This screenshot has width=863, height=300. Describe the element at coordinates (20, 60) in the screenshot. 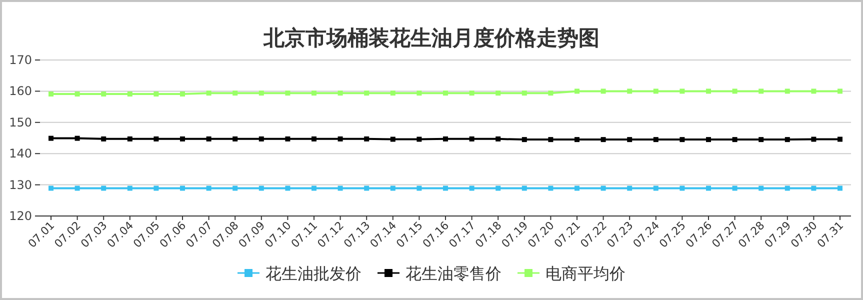

I see `y-tick-label: 170` at that location.